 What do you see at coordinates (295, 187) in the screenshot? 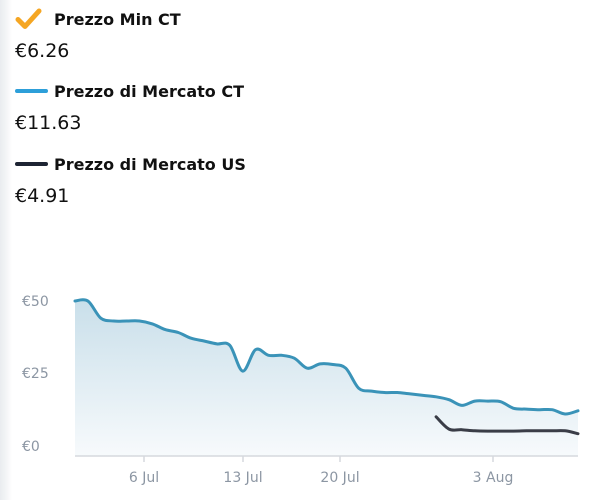
I see `legend-item-prezzo-di-mercato-us: Prezzo di Mercato US €4.91` at bounding box center [295, 187].